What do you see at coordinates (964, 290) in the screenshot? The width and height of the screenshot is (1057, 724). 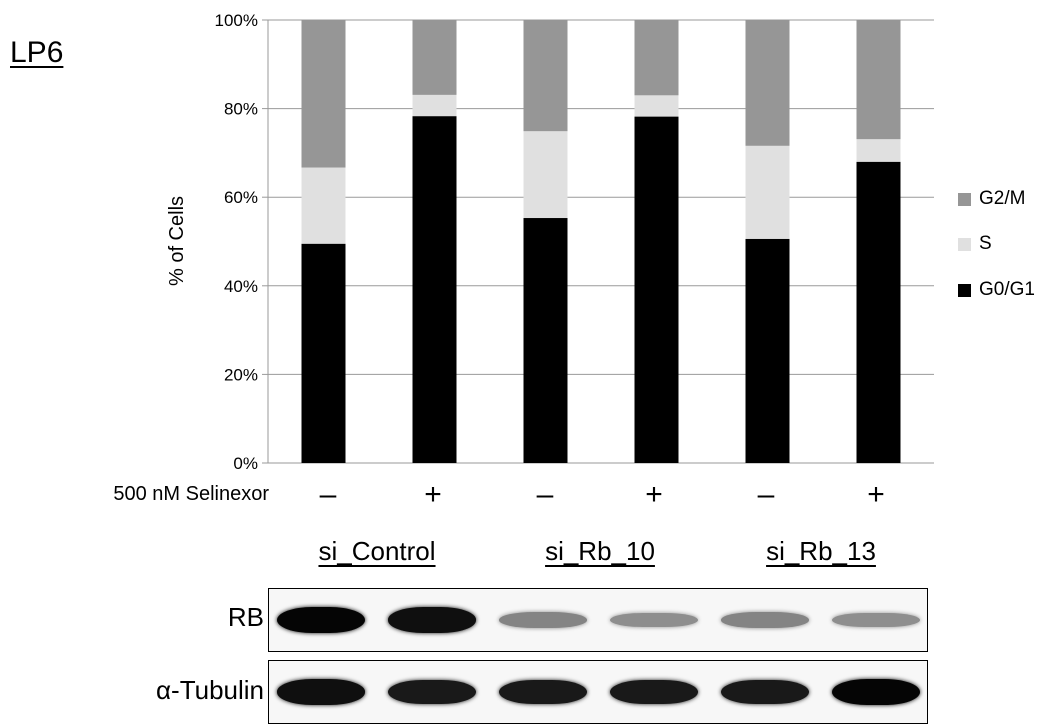 I see `legend-swatch-g0g1` at bounding box center [964, 290].